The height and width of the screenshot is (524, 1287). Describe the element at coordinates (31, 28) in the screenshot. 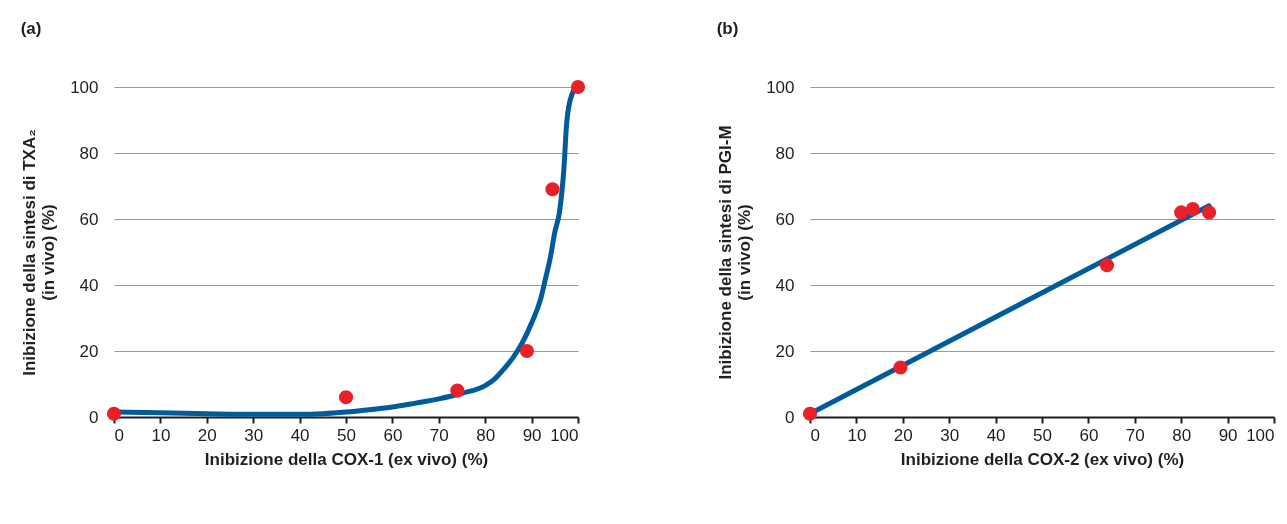

I see `chart-title: (a)` at that location.